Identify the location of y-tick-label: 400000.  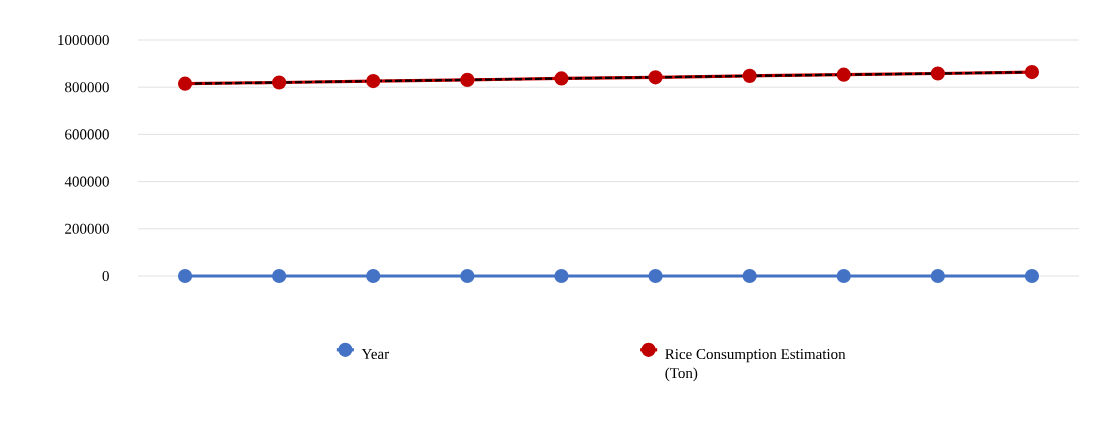
(86, 181).